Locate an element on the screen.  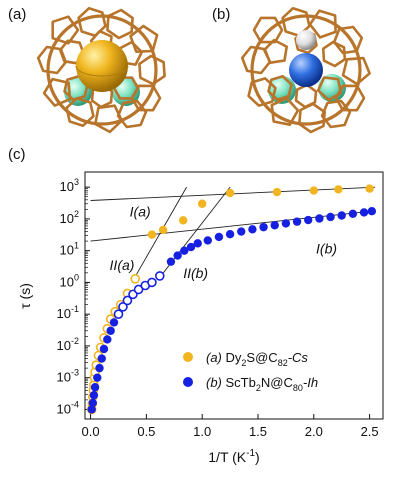
y-tick-label: 10⁻³ is located at coordinates (68, 376).